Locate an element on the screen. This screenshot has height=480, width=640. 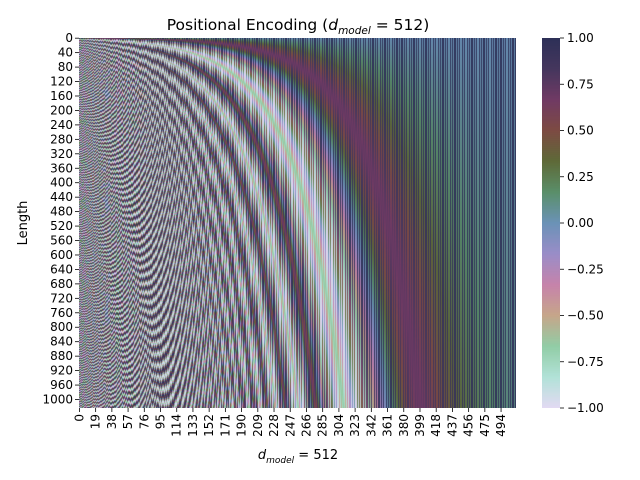
x-tick-label: 133 is located at coordinates (193, 425).